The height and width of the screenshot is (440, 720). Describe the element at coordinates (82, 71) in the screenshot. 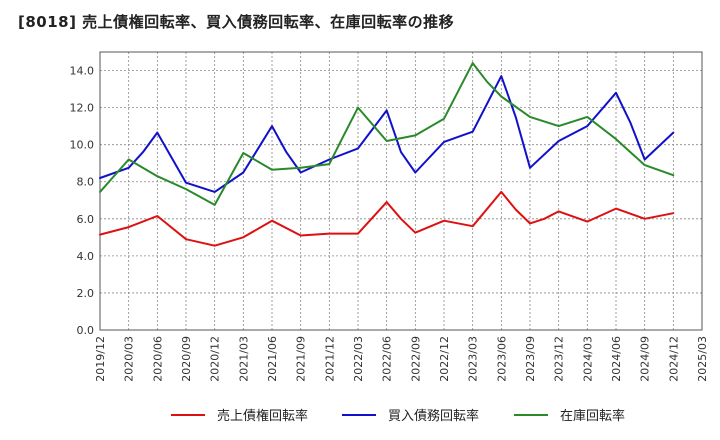

I see `y-tick-label: 14.0` at that location.